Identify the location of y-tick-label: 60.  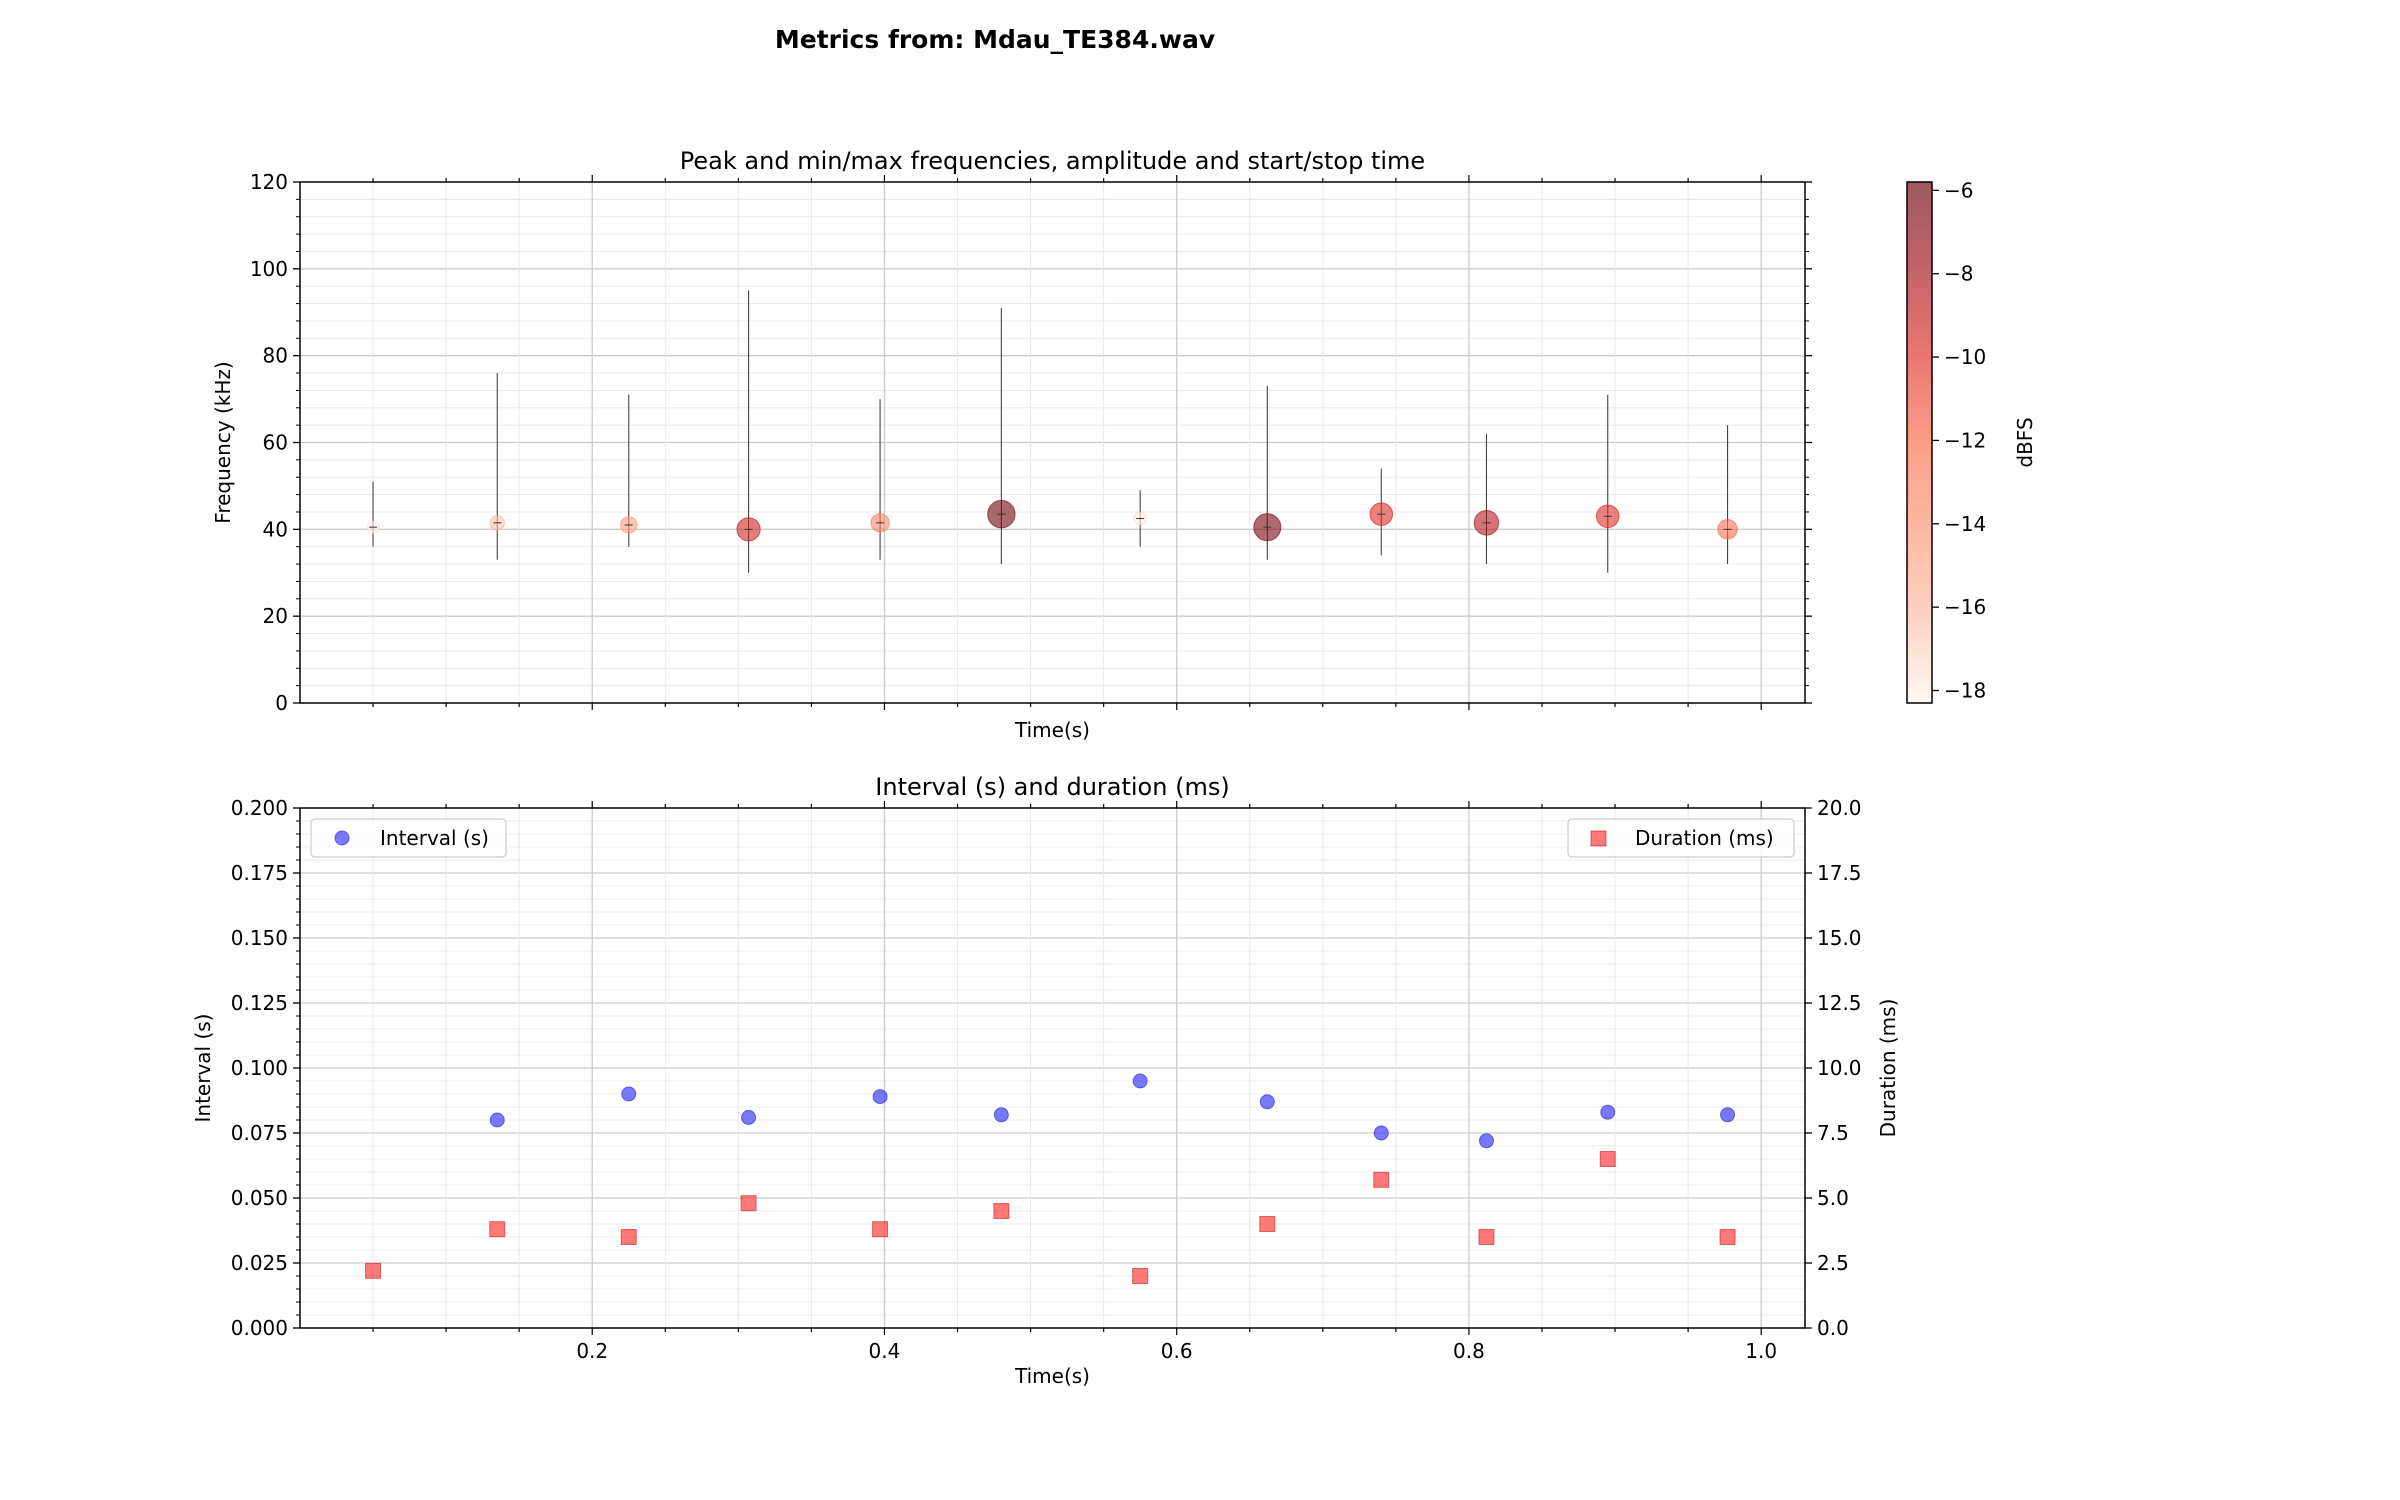
(275, 443).